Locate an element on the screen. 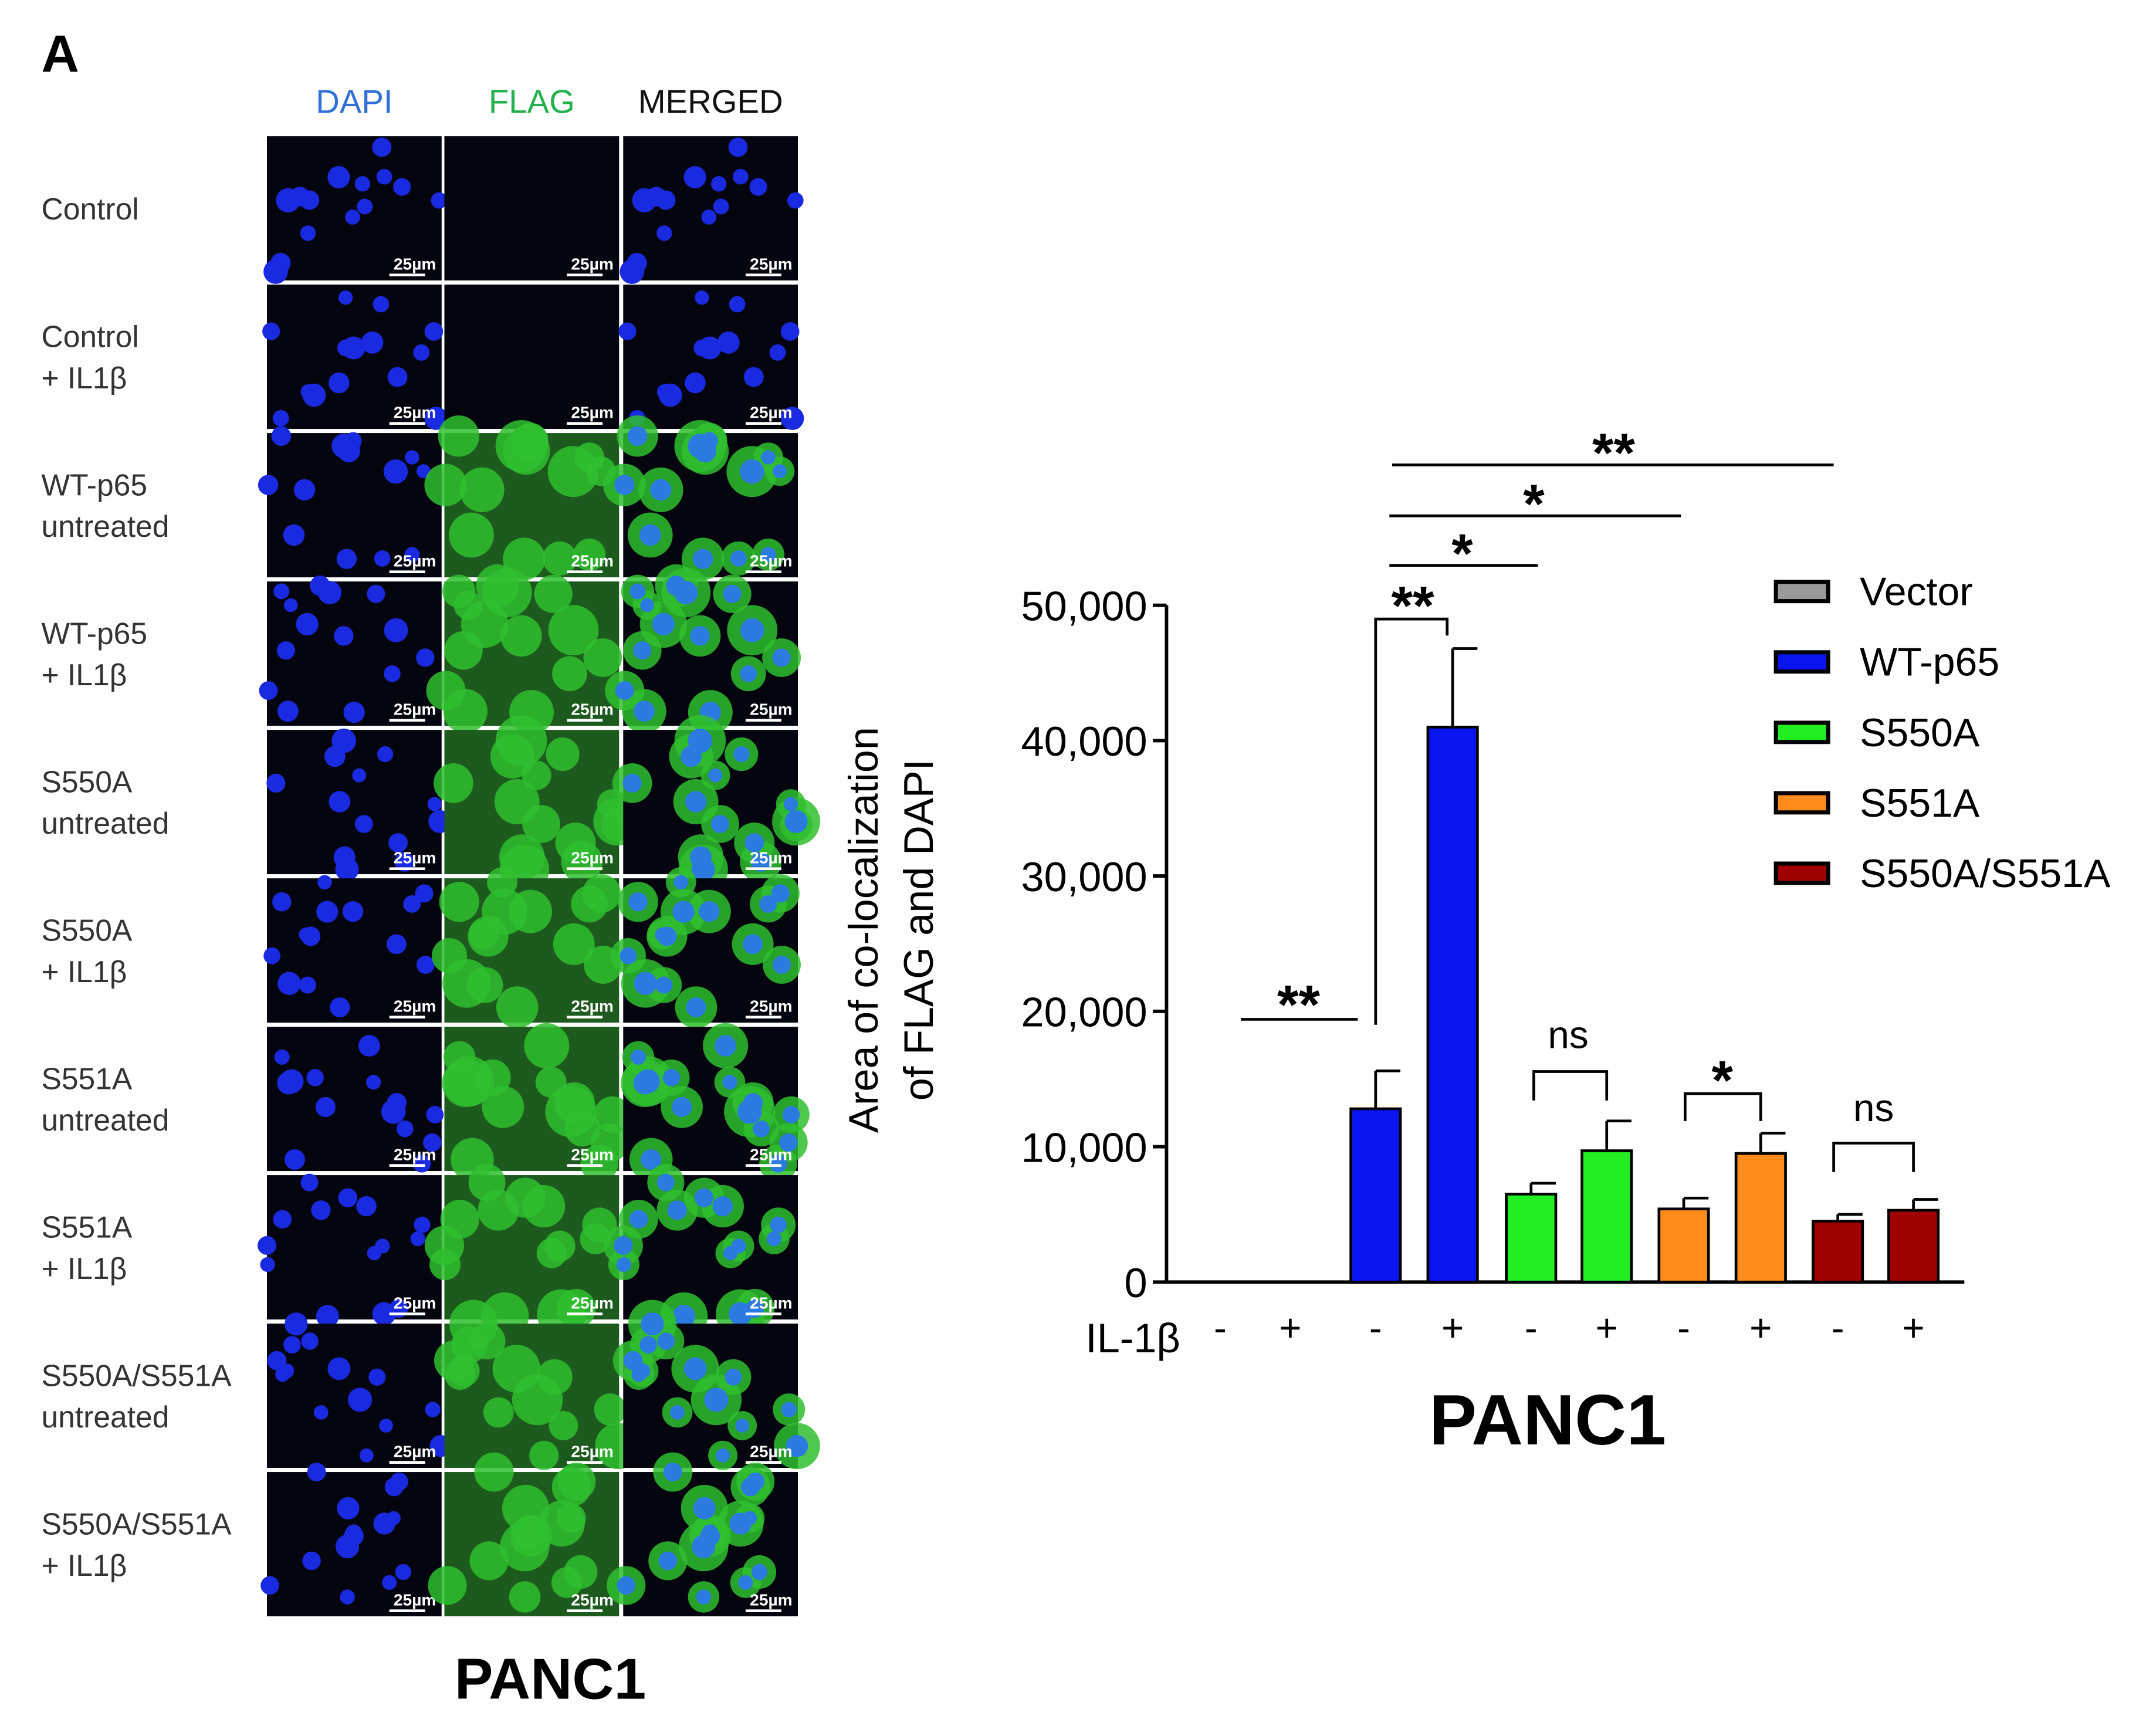 The image size is (2146, 1736). panel-label: A is located at coordinates (60, 53).